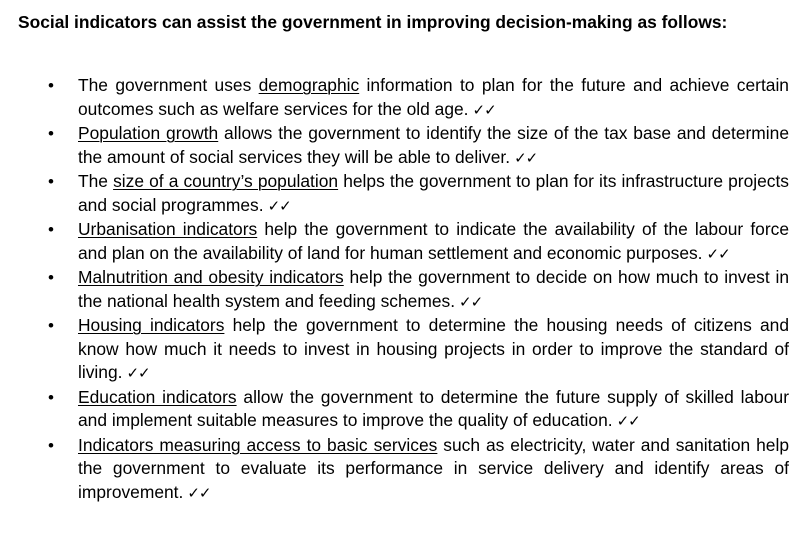 Image resolution: width=812 pixels, height=546 pixels. I want to click on underlined-term: Population growth, so click(148, 133).